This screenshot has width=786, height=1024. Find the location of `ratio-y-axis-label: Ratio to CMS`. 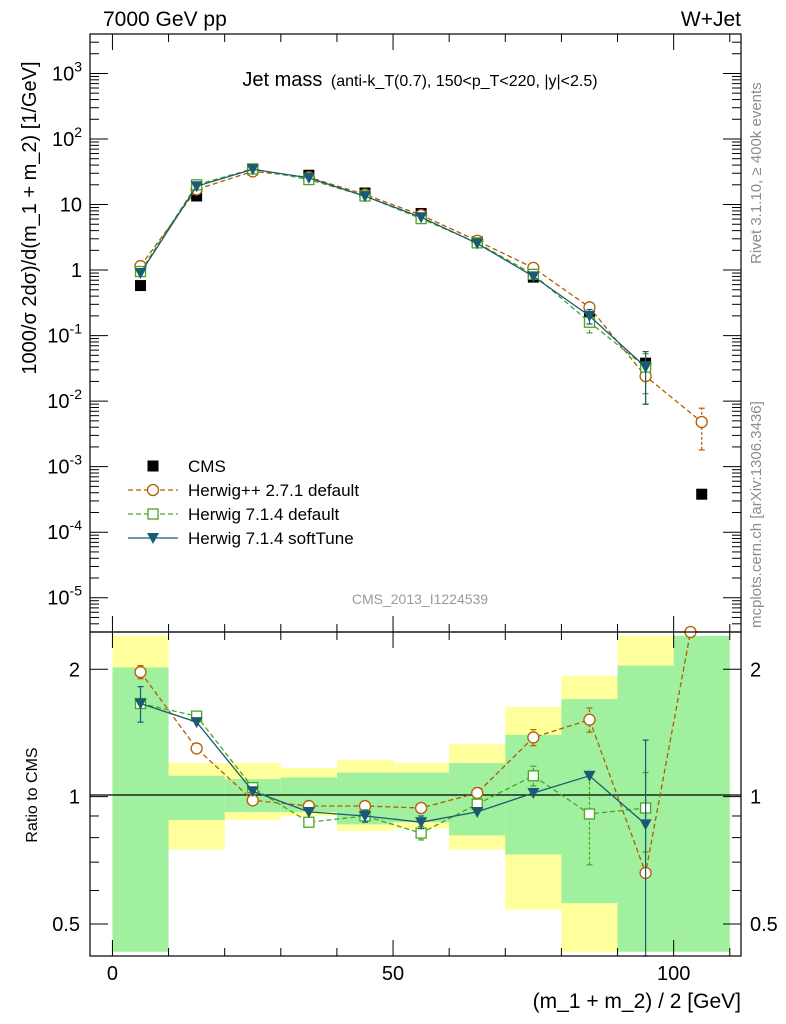

ratio-y-axis-label: Ratio to CMS is located at coordinates (32, 794).